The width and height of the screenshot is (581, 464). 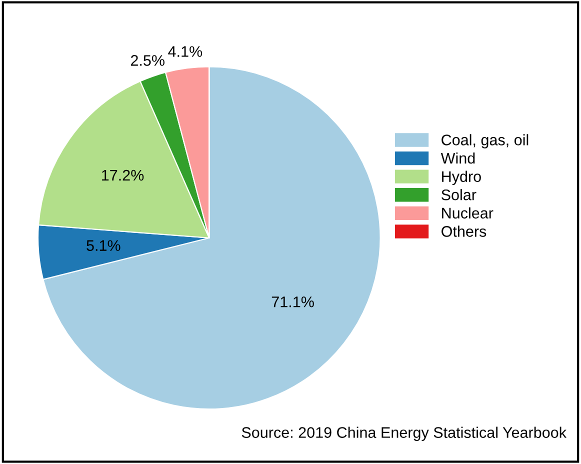 What do you see at coordinates (103, 245) in the screenshot?
I see `data-label: 5.1%` at bounding box center [103, 245].